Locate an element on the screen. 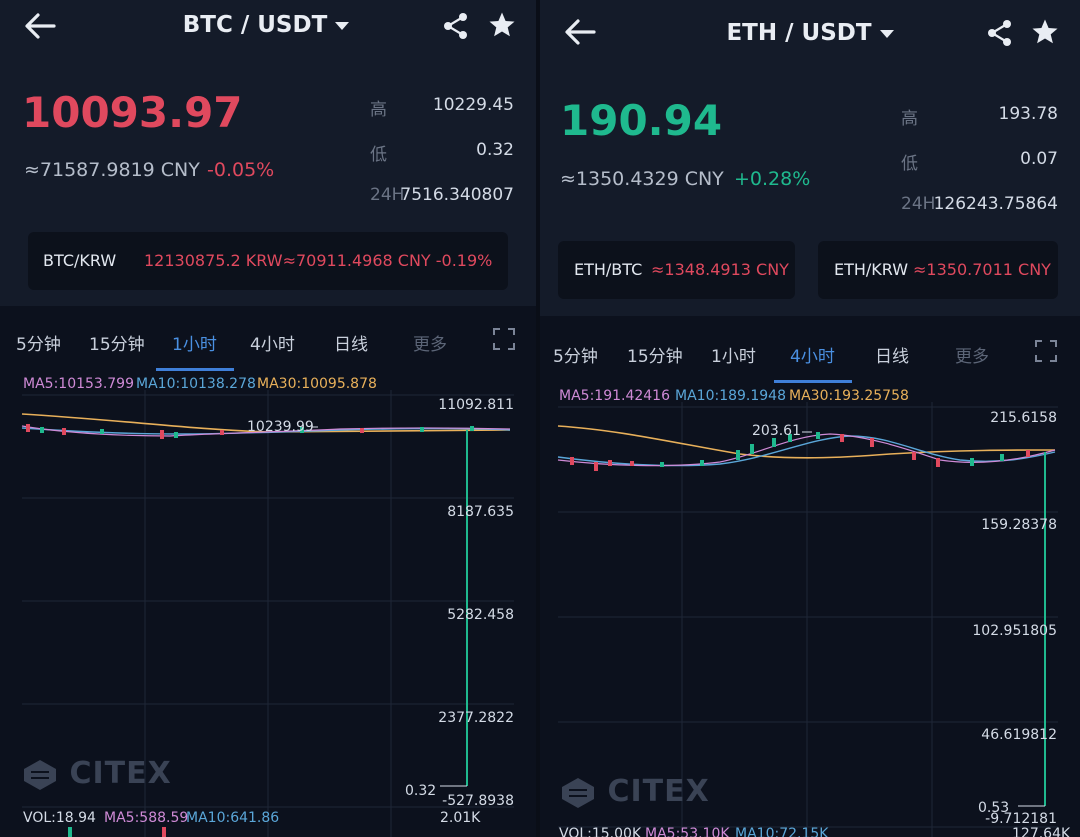  axis-label-1: 215.6158 is located at coordinates (1023, 418).